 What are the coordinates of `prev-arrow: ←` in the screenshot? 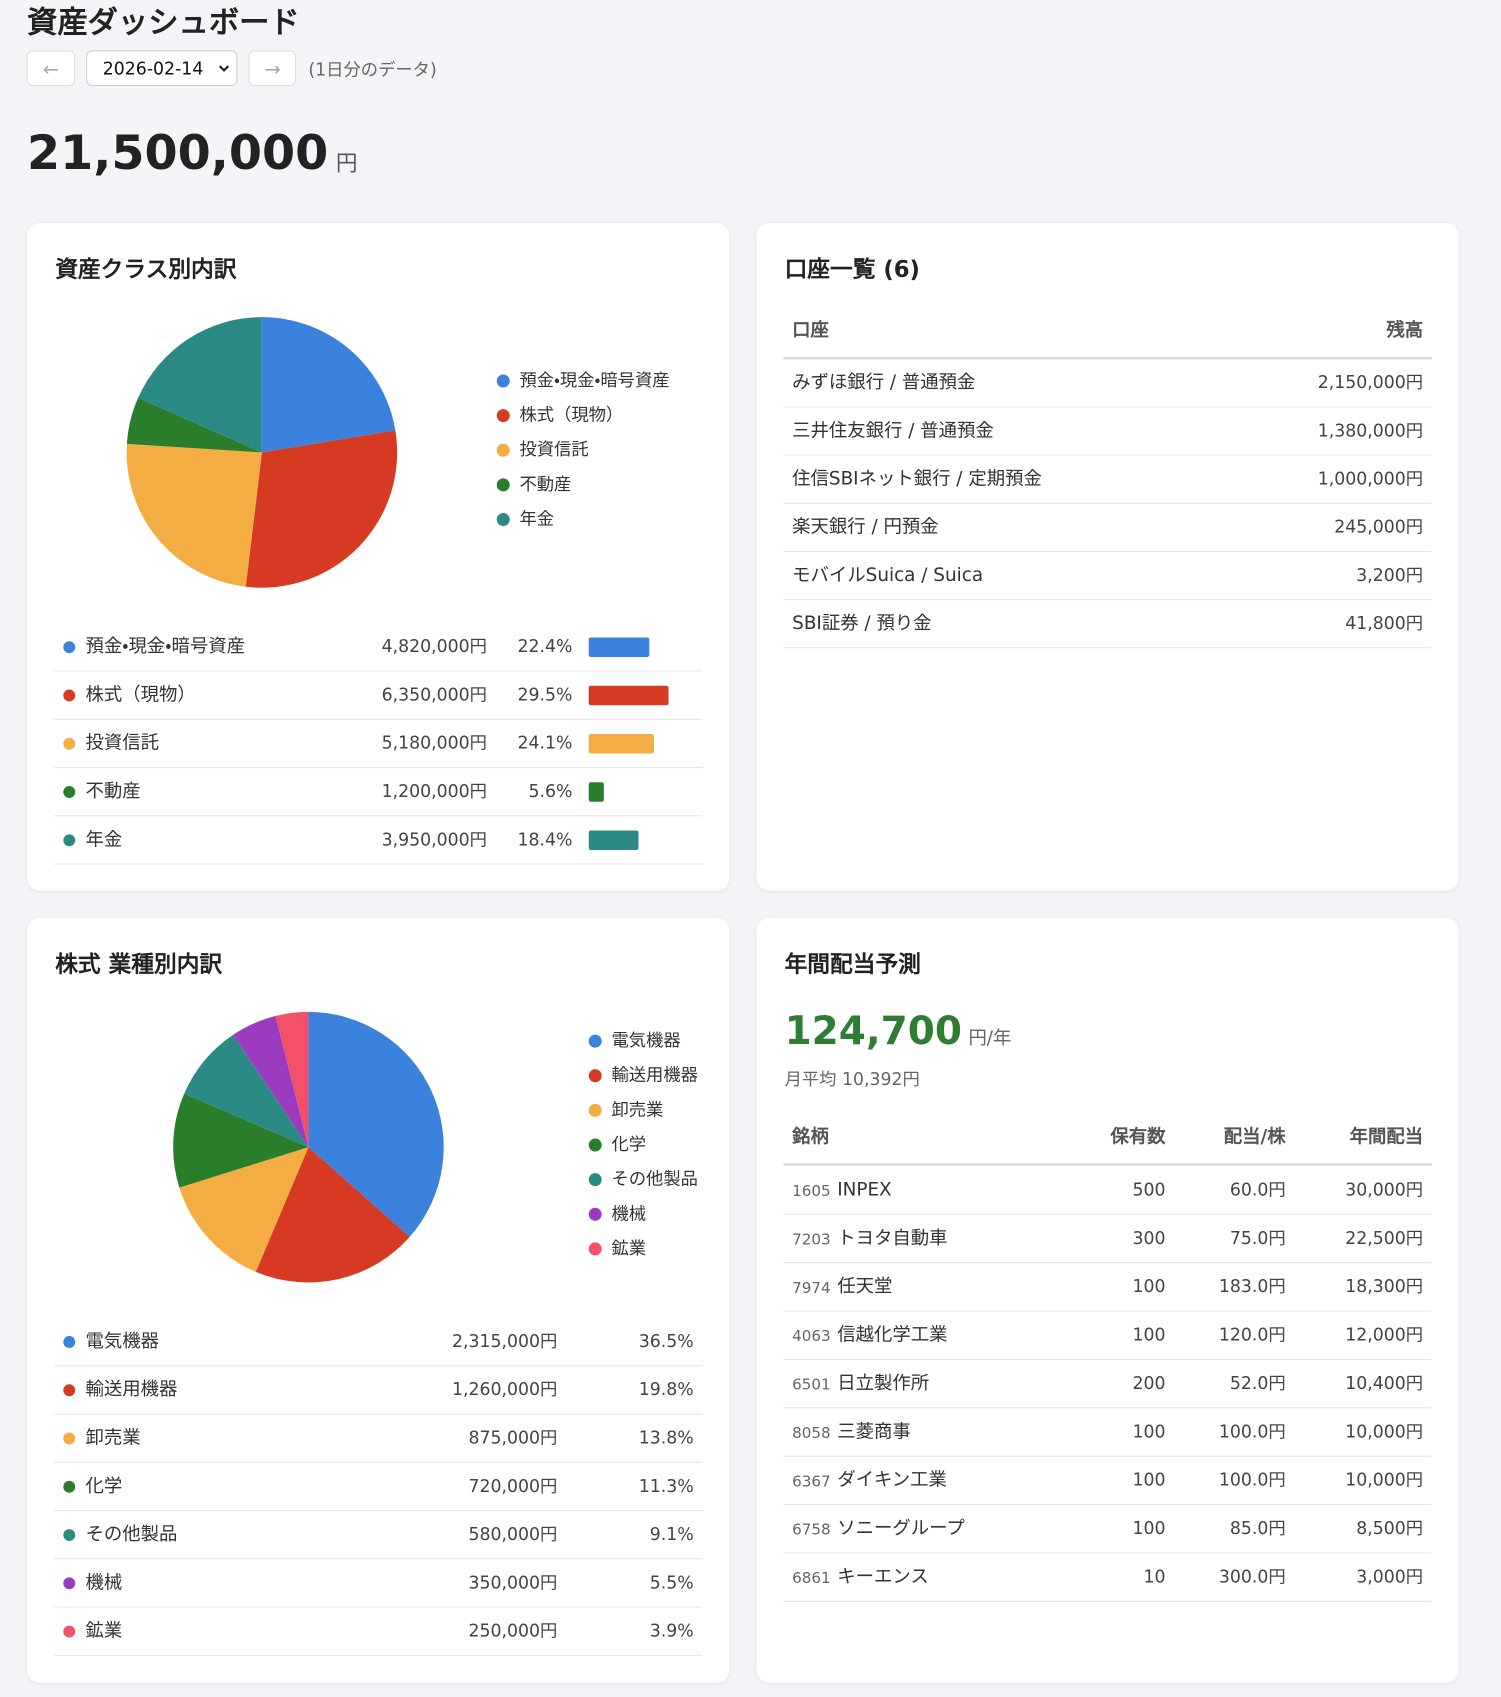 It's located at (51, 69).